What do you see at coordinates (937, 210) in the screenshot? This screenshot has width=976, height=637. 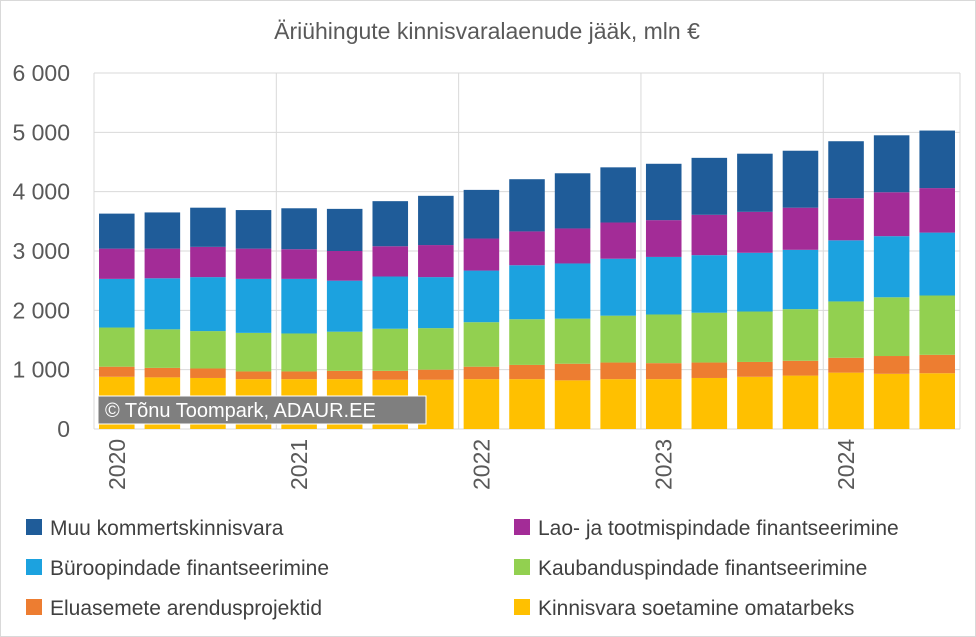 I see `bar-segment-s4-2024-Q3` at bounding box center [937, 210].